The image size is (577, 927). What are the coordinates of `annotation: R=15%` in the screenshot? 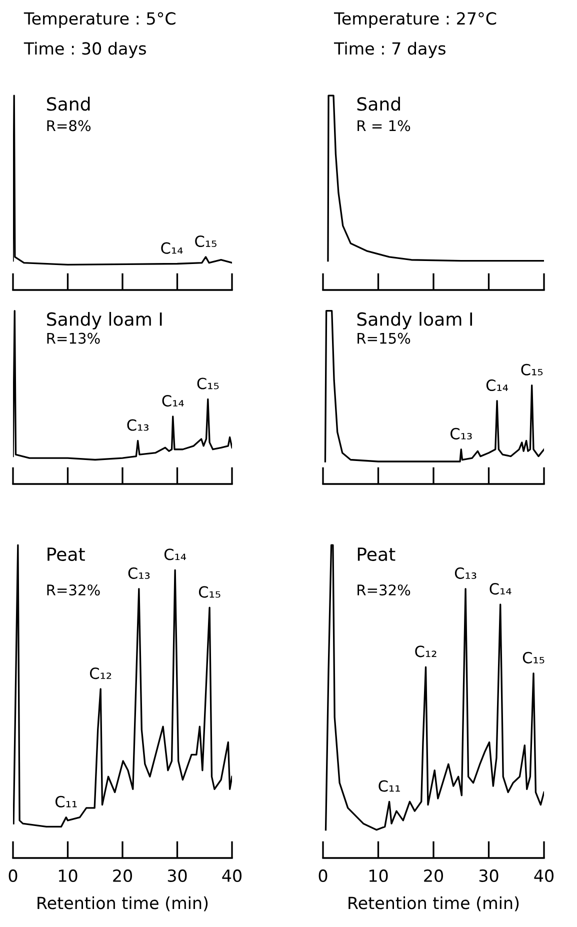 It's located at (384, 338).